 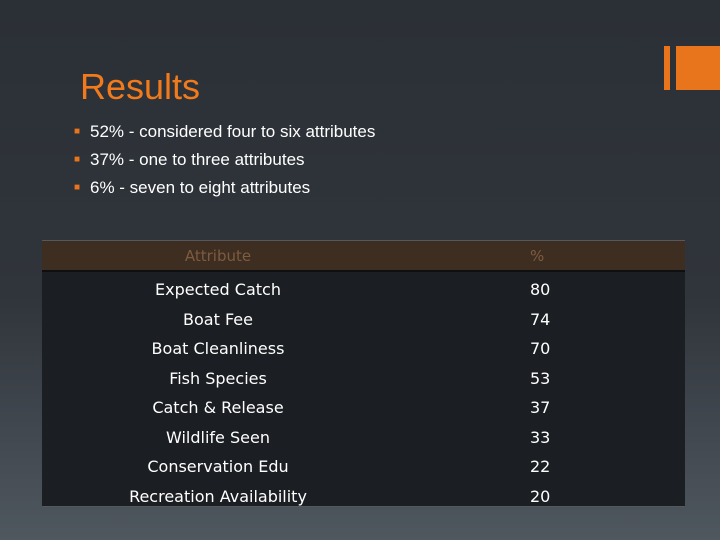 What do you see at coordinates (140, 86) in the screenshot?
I see `slide-title: Results` at bounding box center [140, 86].